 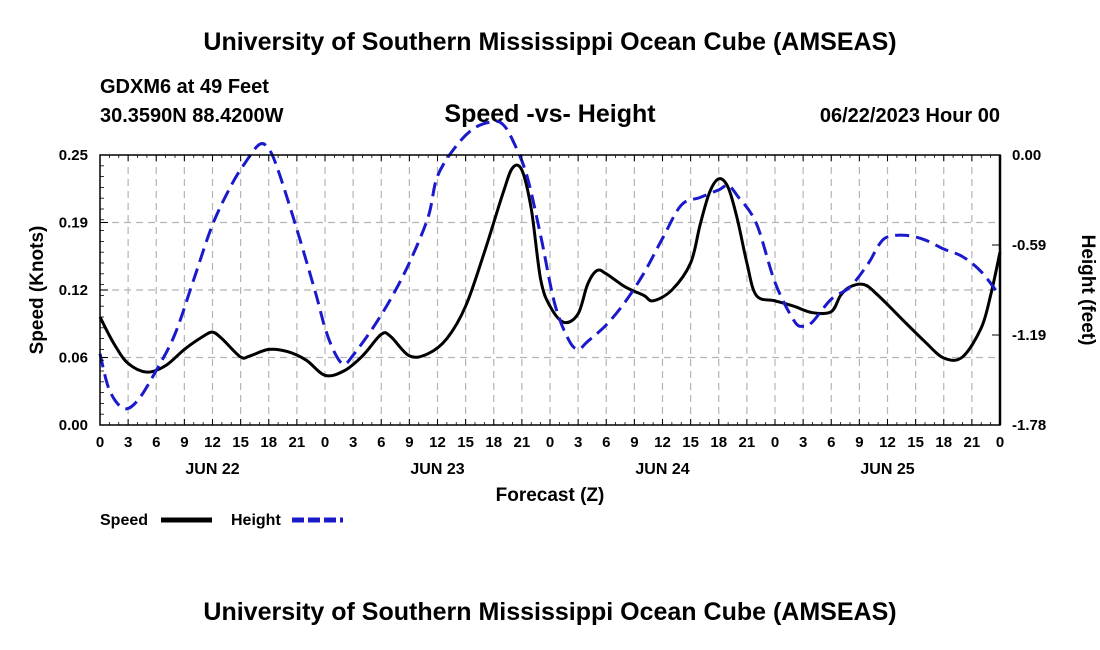 I want to click on station-label: GDXM6 at 49 Feet, so click(x=184, y=87).